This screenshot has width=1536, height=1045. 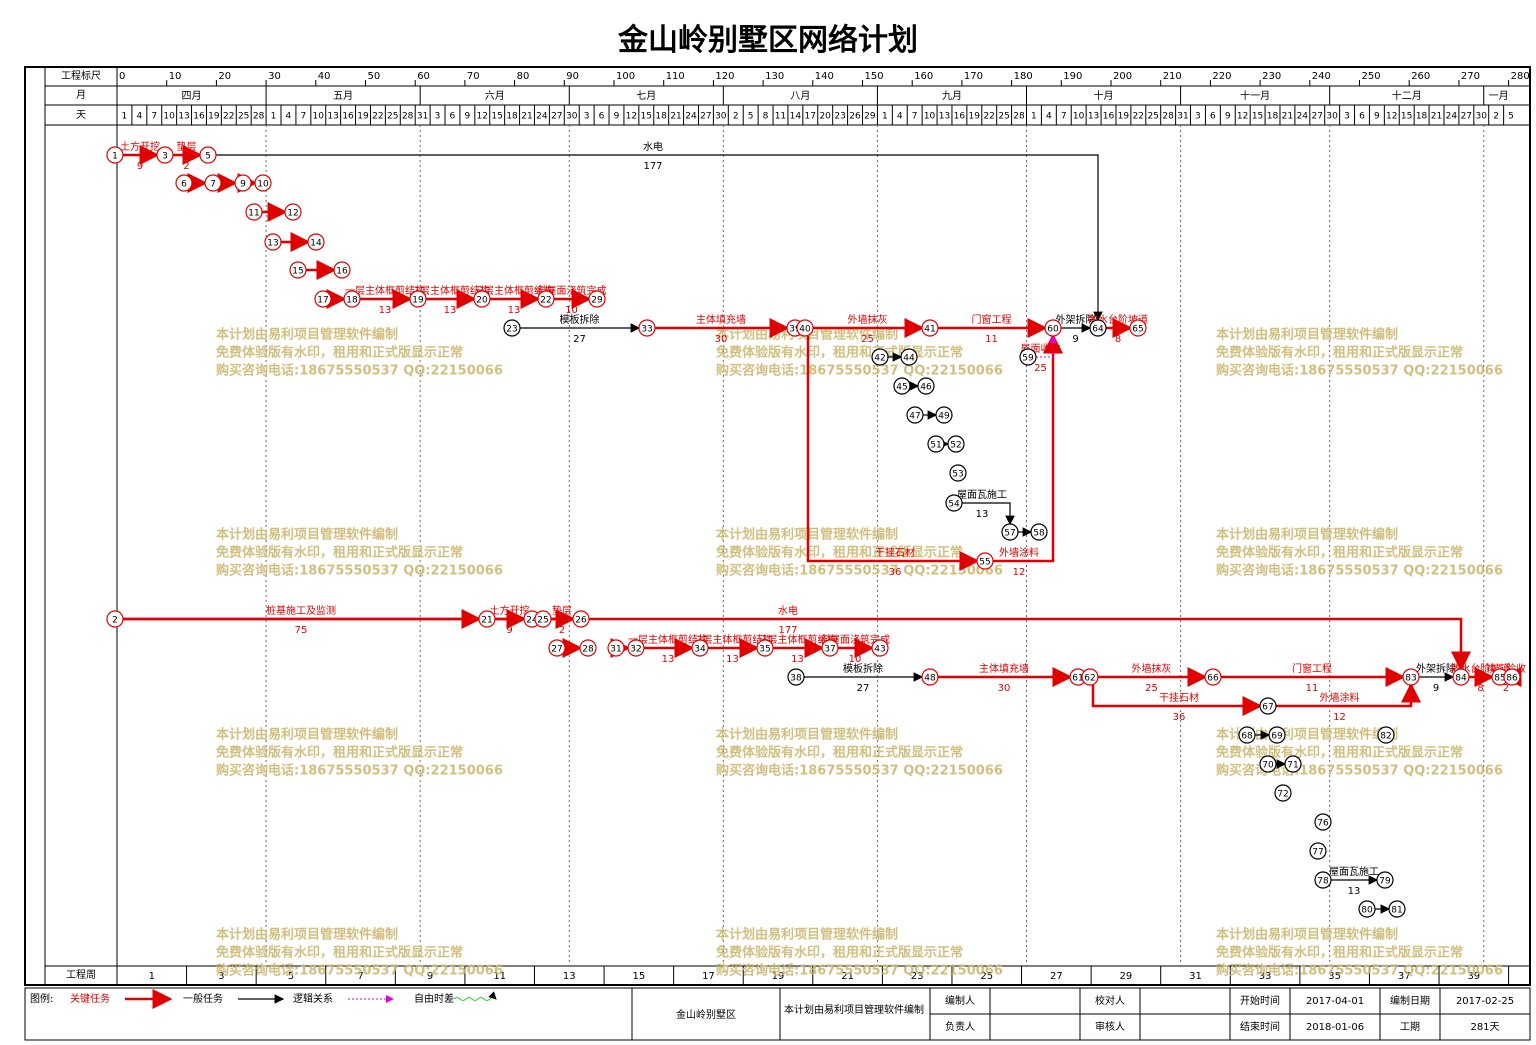 What do you see at coordinates (767, 40) in the screenshot?
I see `title: 金山岭别墅区网络计划` at bounding box center [767, 40].